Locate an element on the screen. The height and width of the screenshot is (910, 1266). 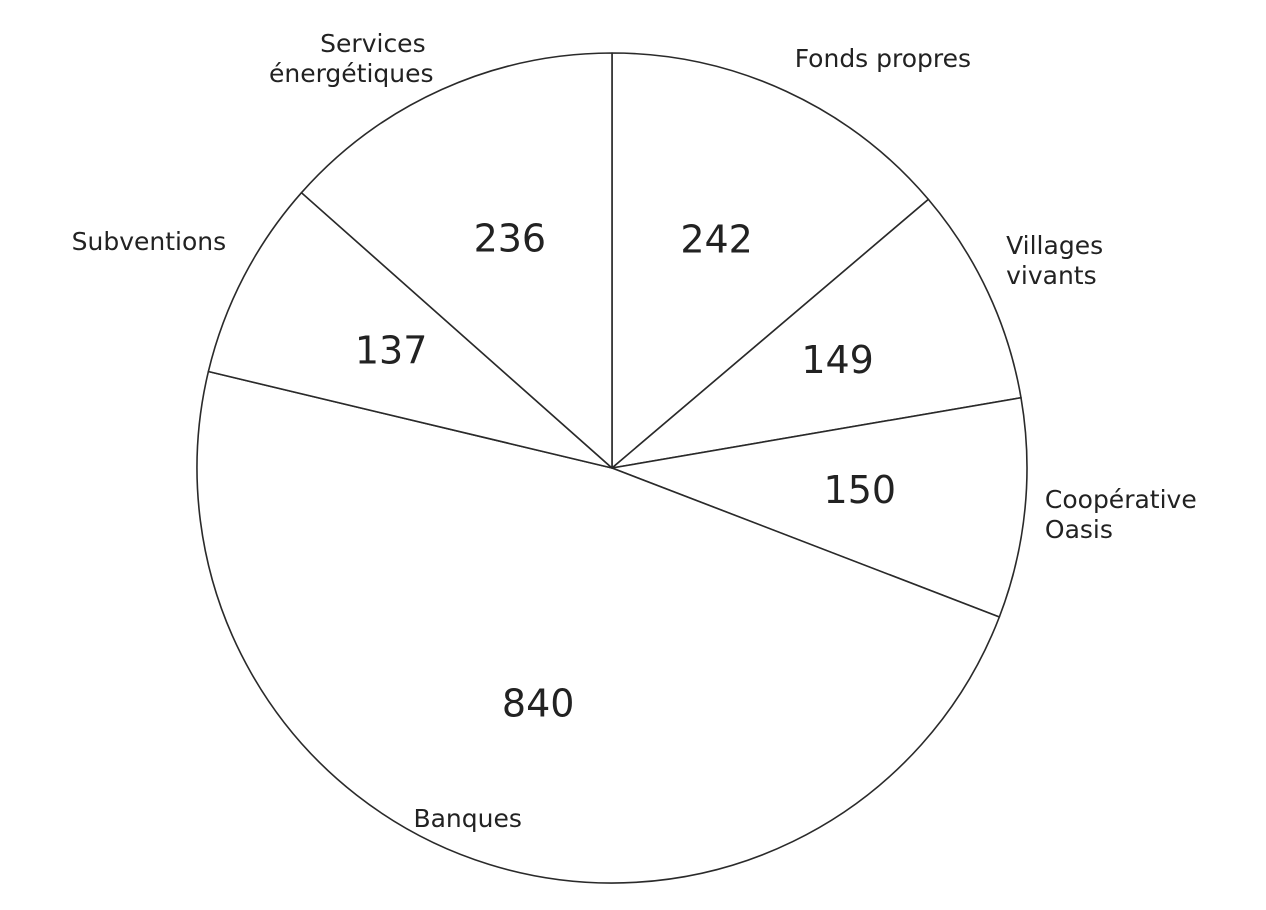
category-label: Villages vivants is located at coordinates (1058, 260).